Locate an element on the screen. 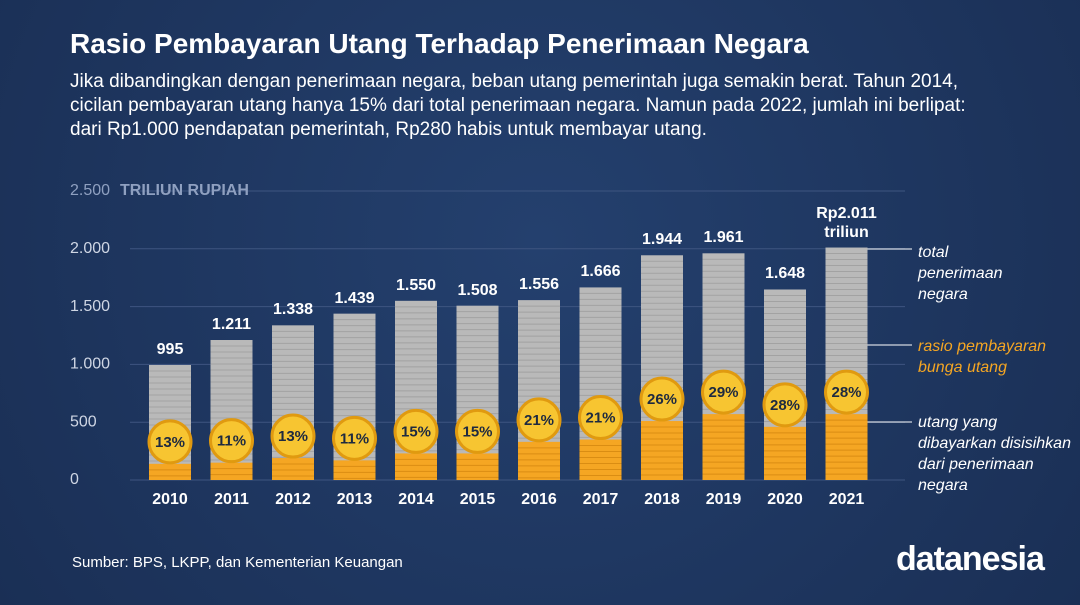 The height and width of the screenshot is (605, 1080). value-label: 1.508 is located at coordinates (477, 290).